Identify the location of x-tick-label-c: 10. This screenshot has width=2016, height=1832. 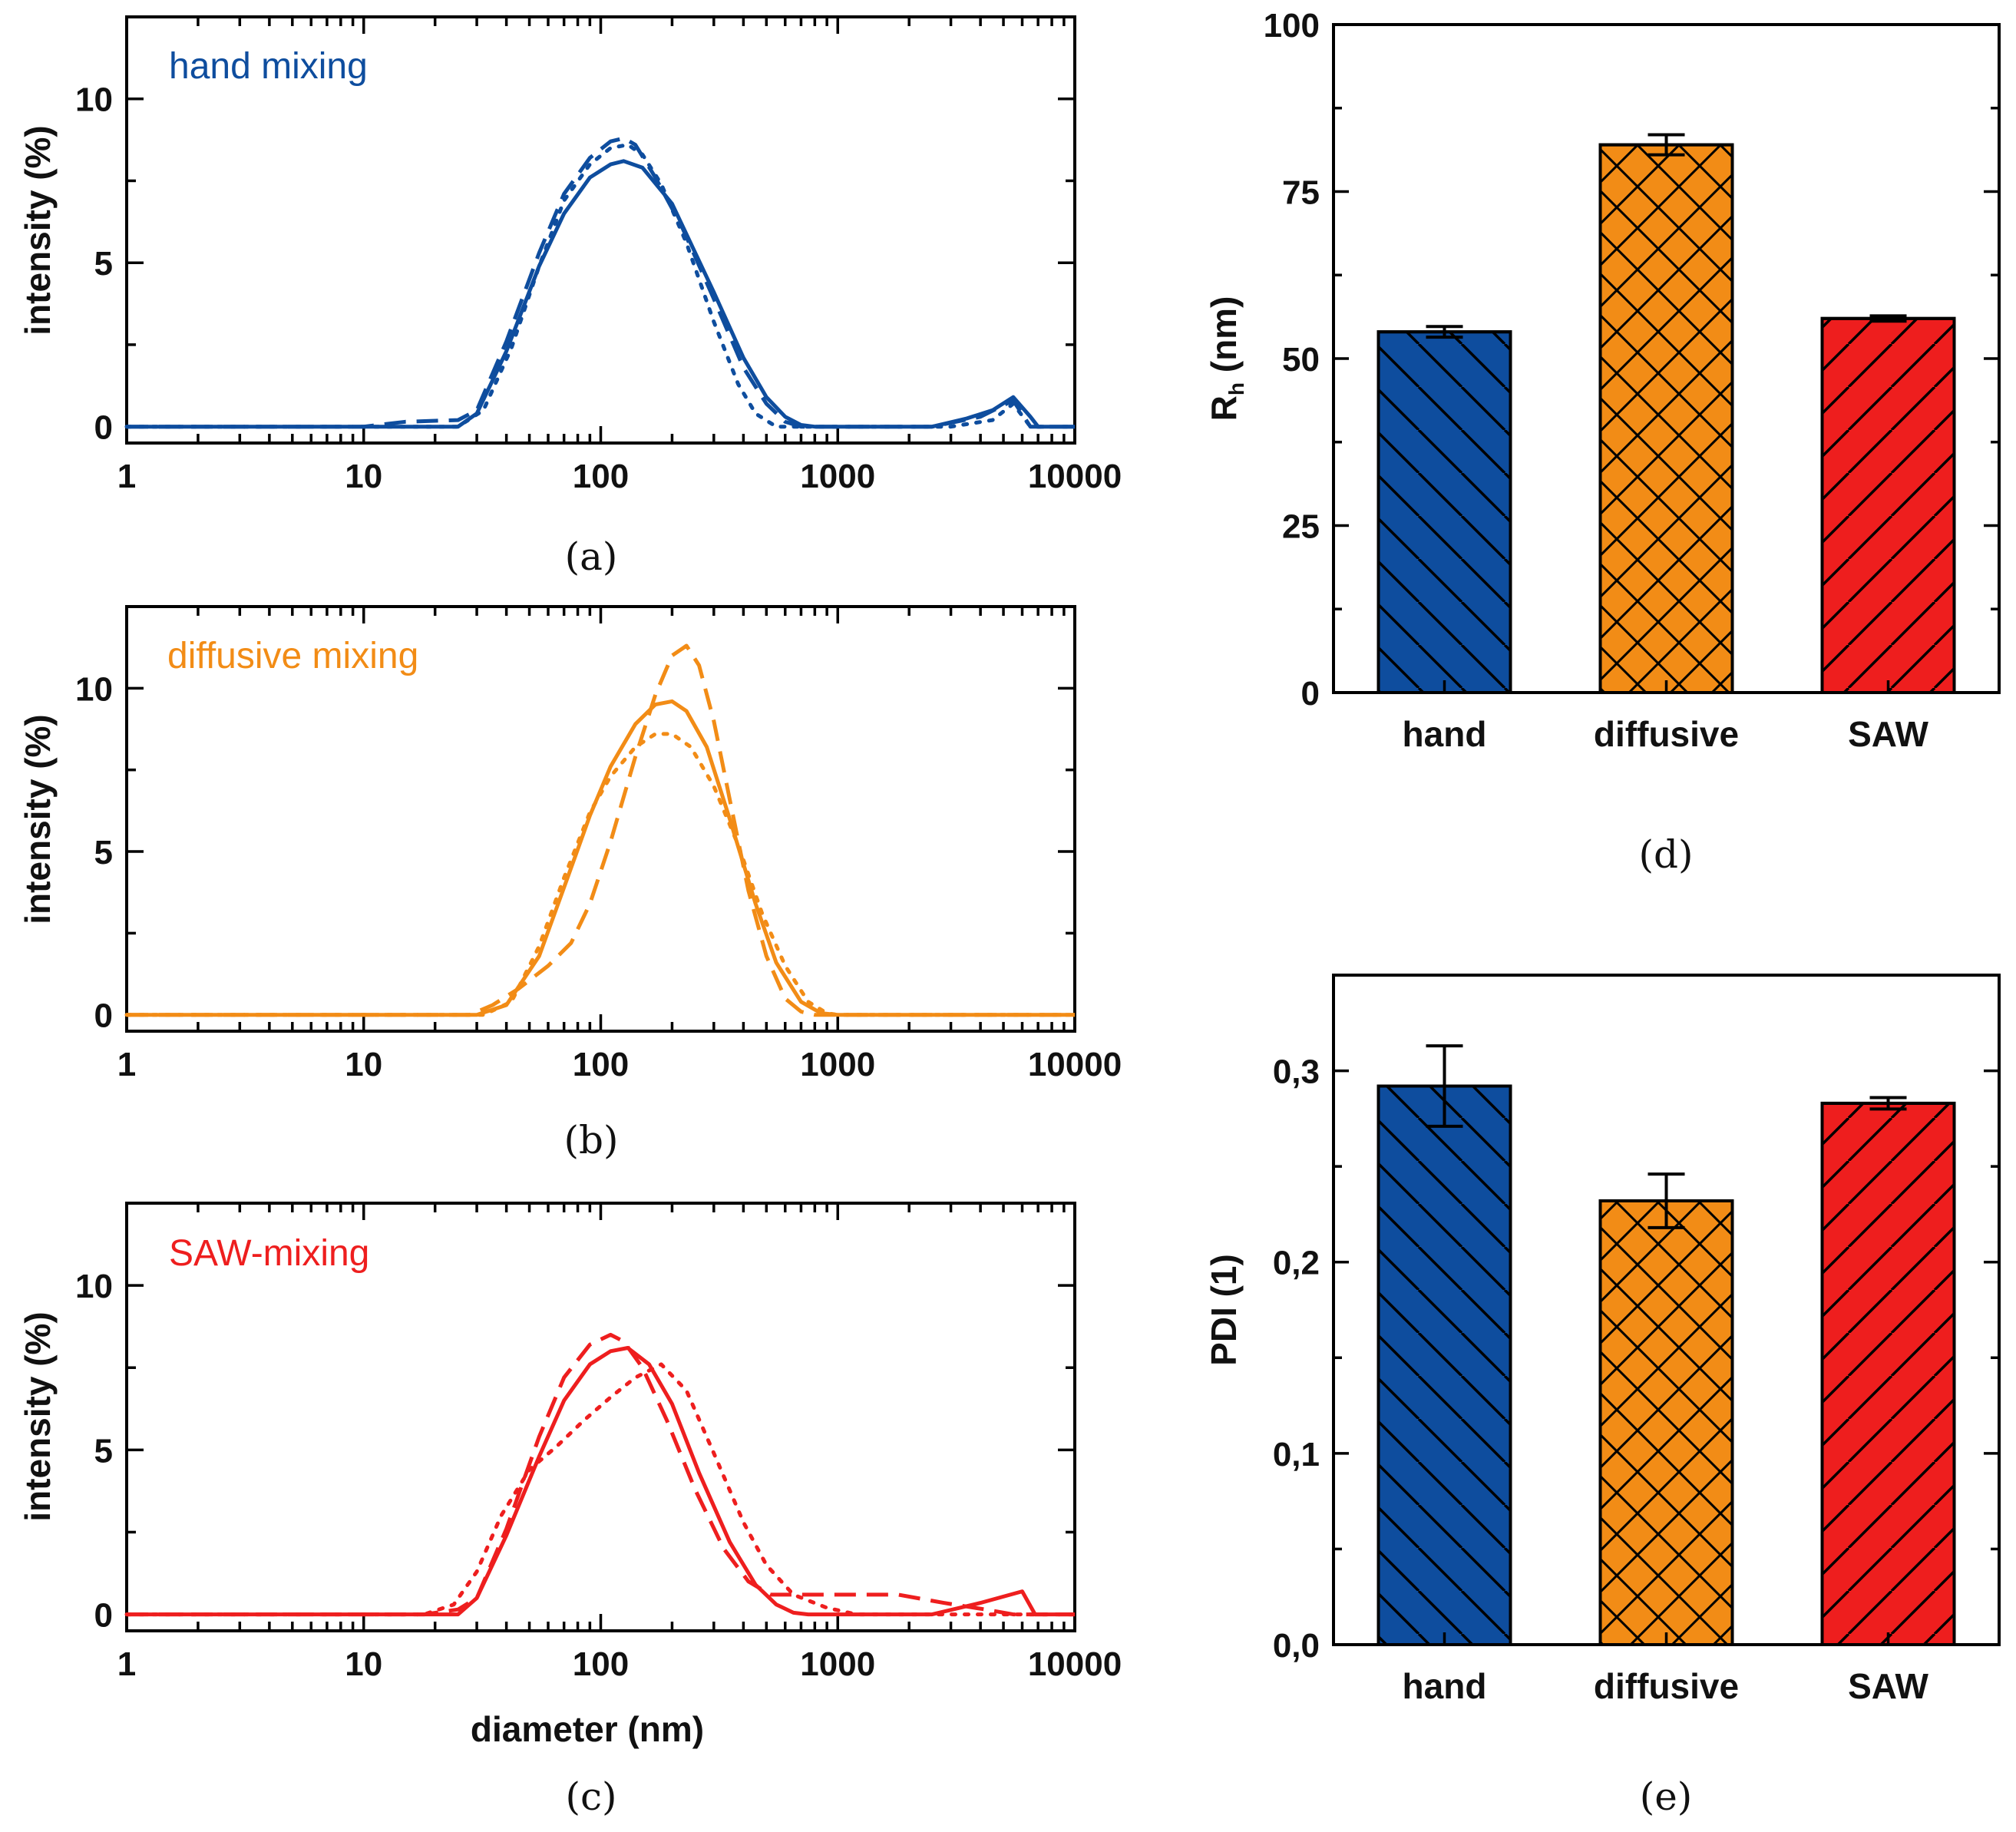
(363, 1664).